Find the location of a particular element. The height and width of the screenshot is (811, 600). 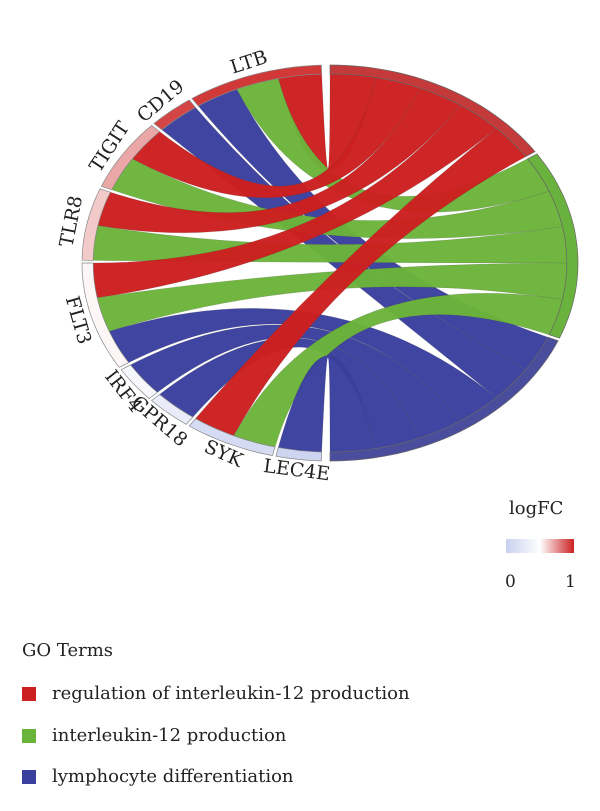

logfc-gradient-bar is located at coordinates (540, 546).